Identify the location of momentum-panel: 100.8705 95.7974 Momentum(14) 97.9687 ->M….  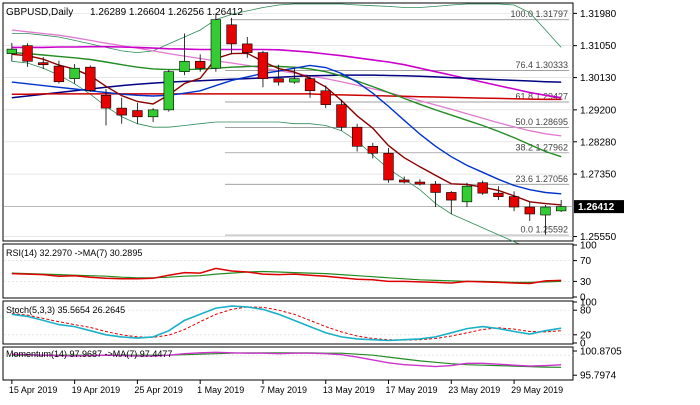
(312, 364).